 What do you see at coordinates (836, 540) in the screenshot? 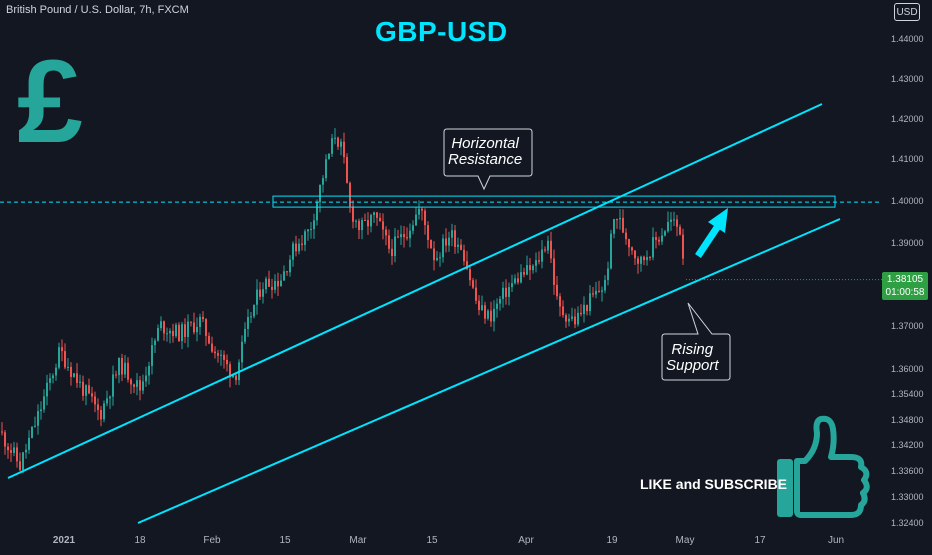
I see `x-tick-label: Jun` at bounding box center [836, 540].